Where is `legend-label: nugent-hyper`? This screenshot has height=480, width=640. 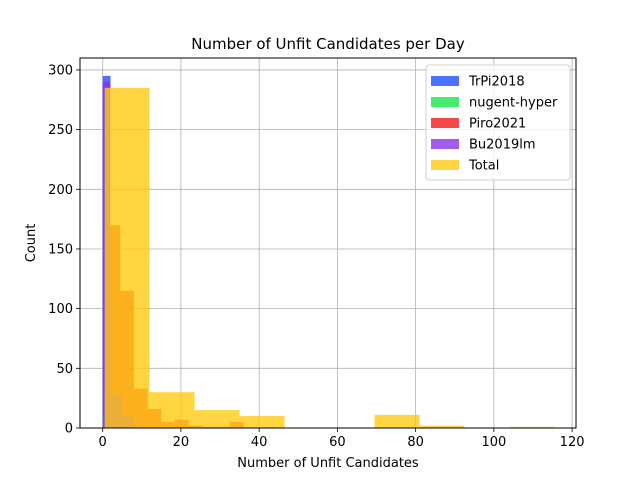 legend-label: nugent-hyper is located at coordinates (513, 103).